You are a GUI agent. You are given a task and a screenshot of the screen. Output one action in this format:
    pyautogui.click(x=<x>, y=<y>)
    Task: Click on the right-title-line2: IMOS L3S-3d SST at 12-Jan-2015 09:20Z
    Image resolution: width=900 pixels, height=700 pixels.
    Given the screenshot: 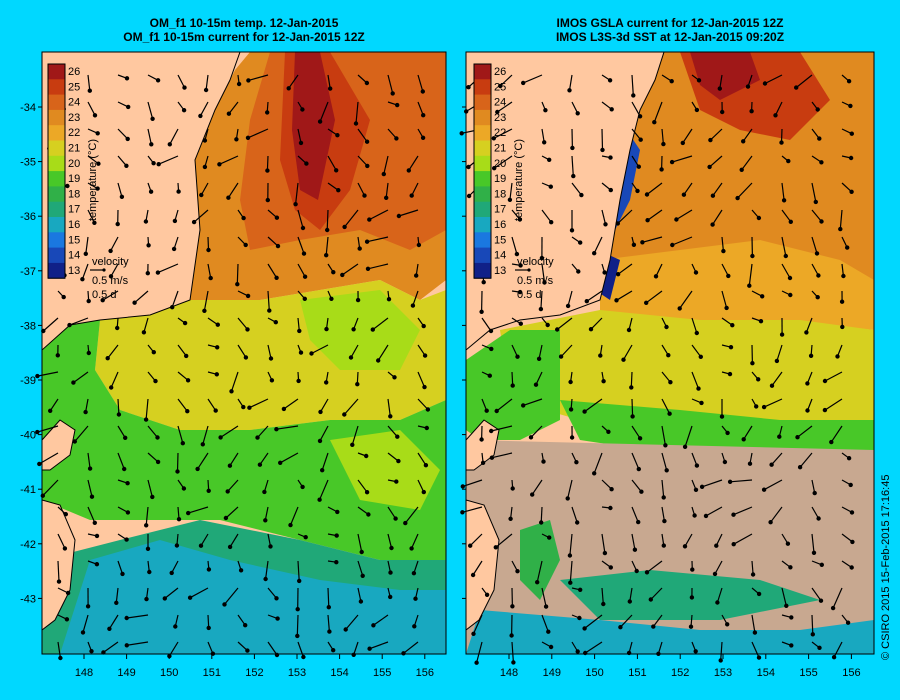 What is the action you would take?
    pyautogui.click(x=670, y=37)
    